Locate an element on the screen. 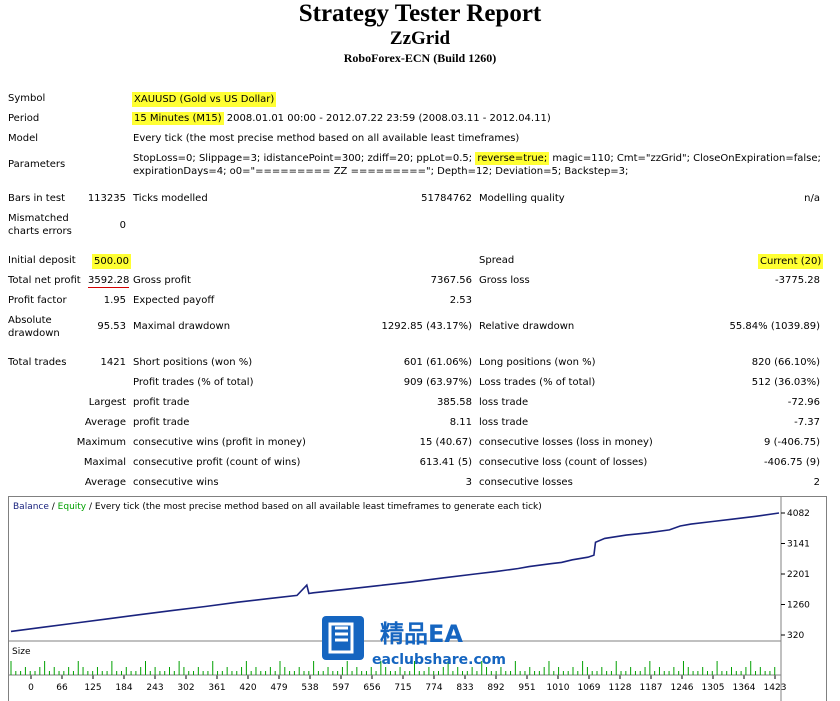 Image resolution: width=840 pixels, height=701 pixels. x-tick-label: 66 is located at coordinates (62, 688).